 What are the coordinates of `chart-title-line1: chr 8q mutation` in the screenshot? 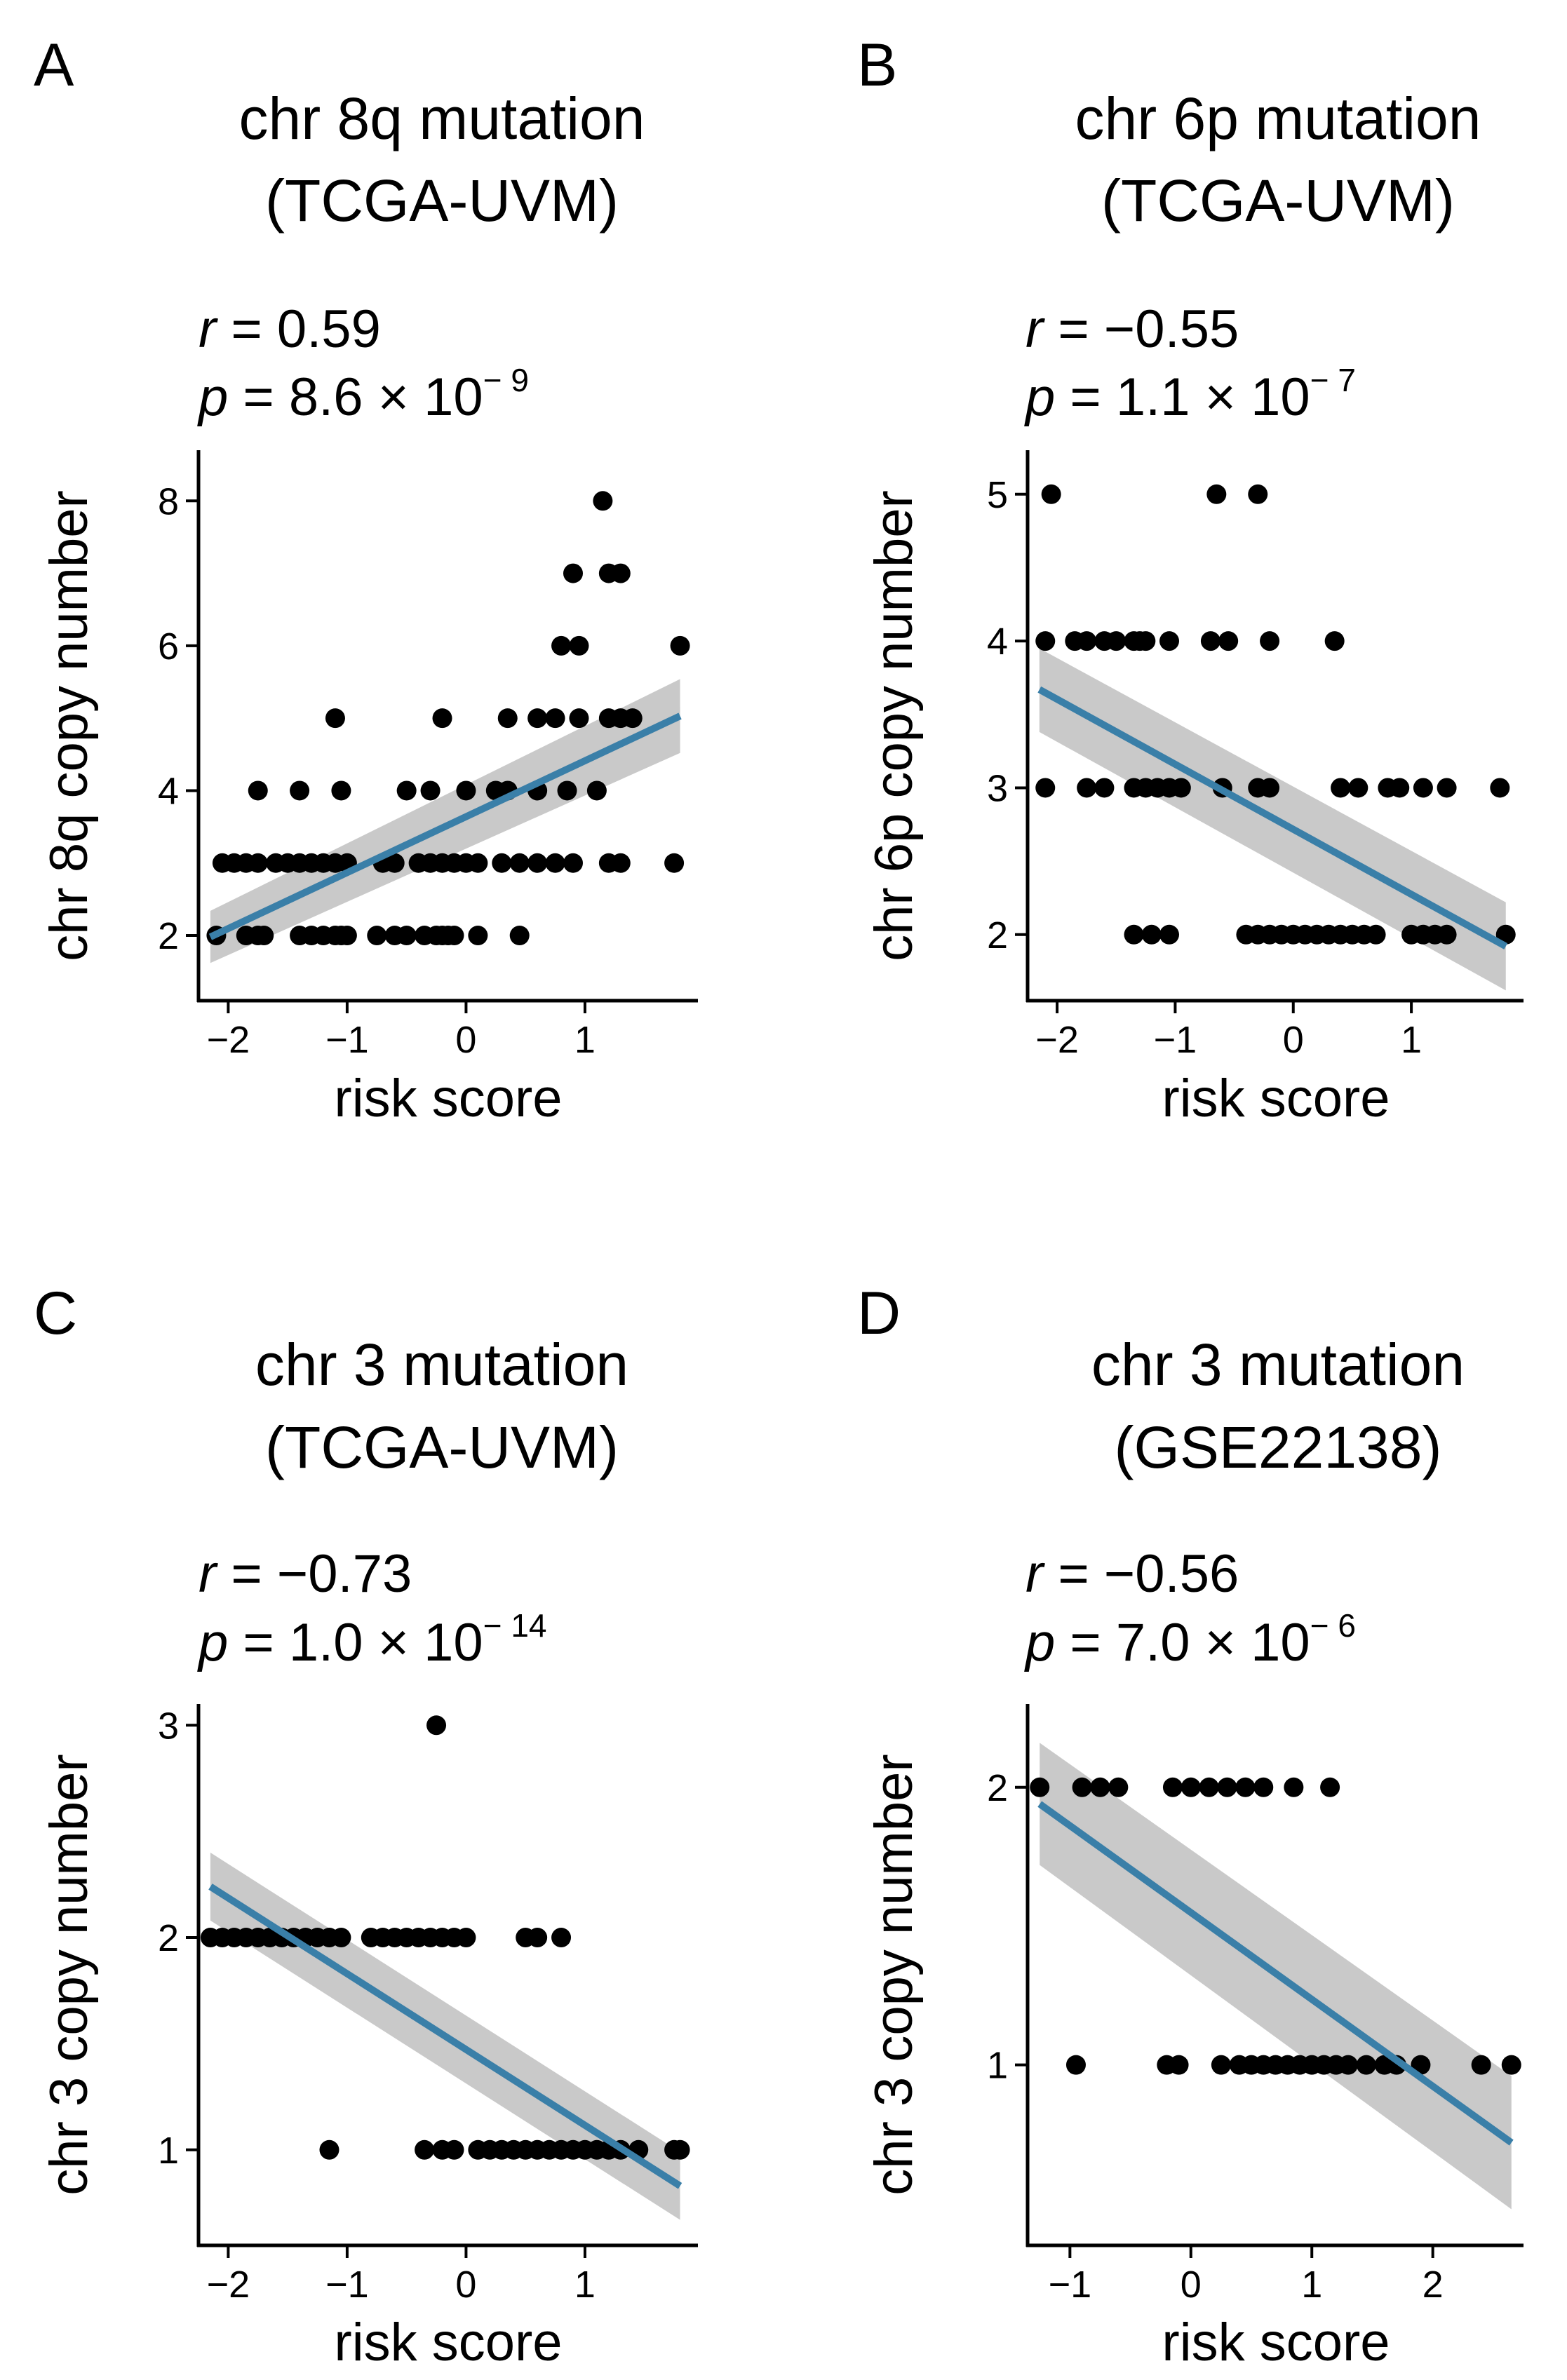 It's located at (442, 118).